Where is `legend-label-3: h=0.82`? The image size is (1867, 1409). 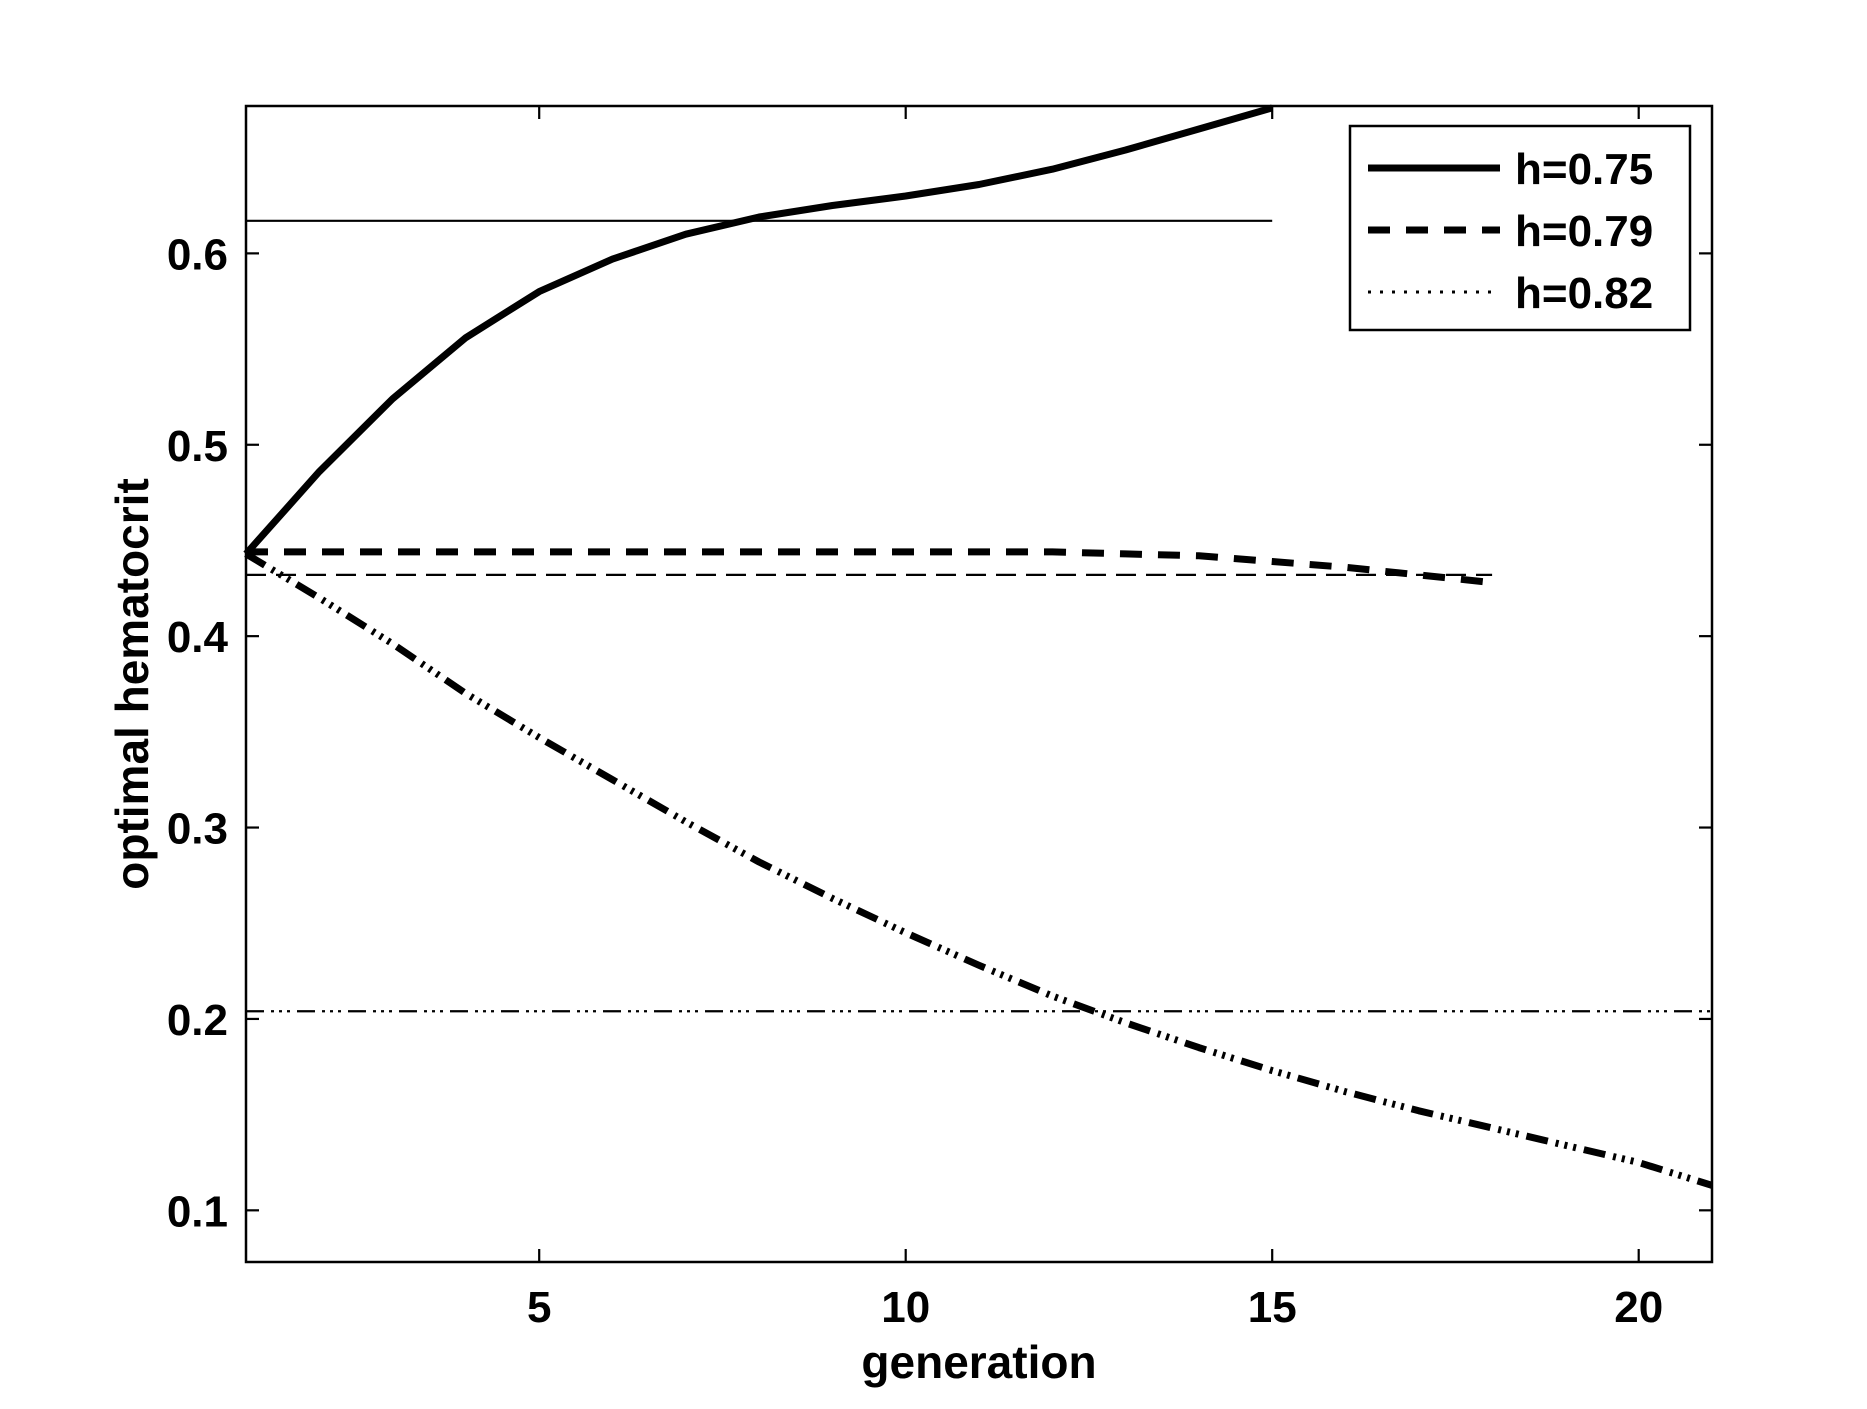 legend-label-3: h=0.82 is located at coordinates (1584, 293).